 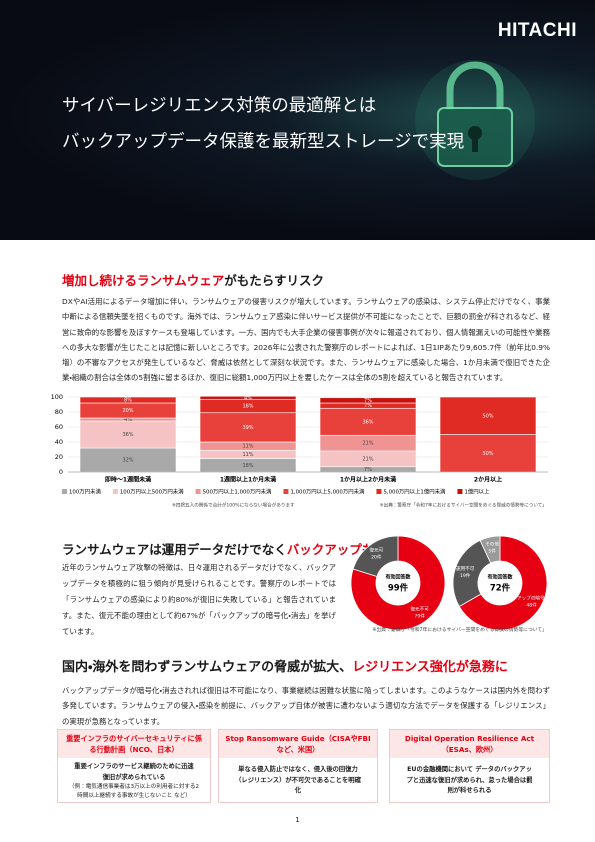 I want to click on x-tick-label: 2か月以上, so click(x=488, y=480).